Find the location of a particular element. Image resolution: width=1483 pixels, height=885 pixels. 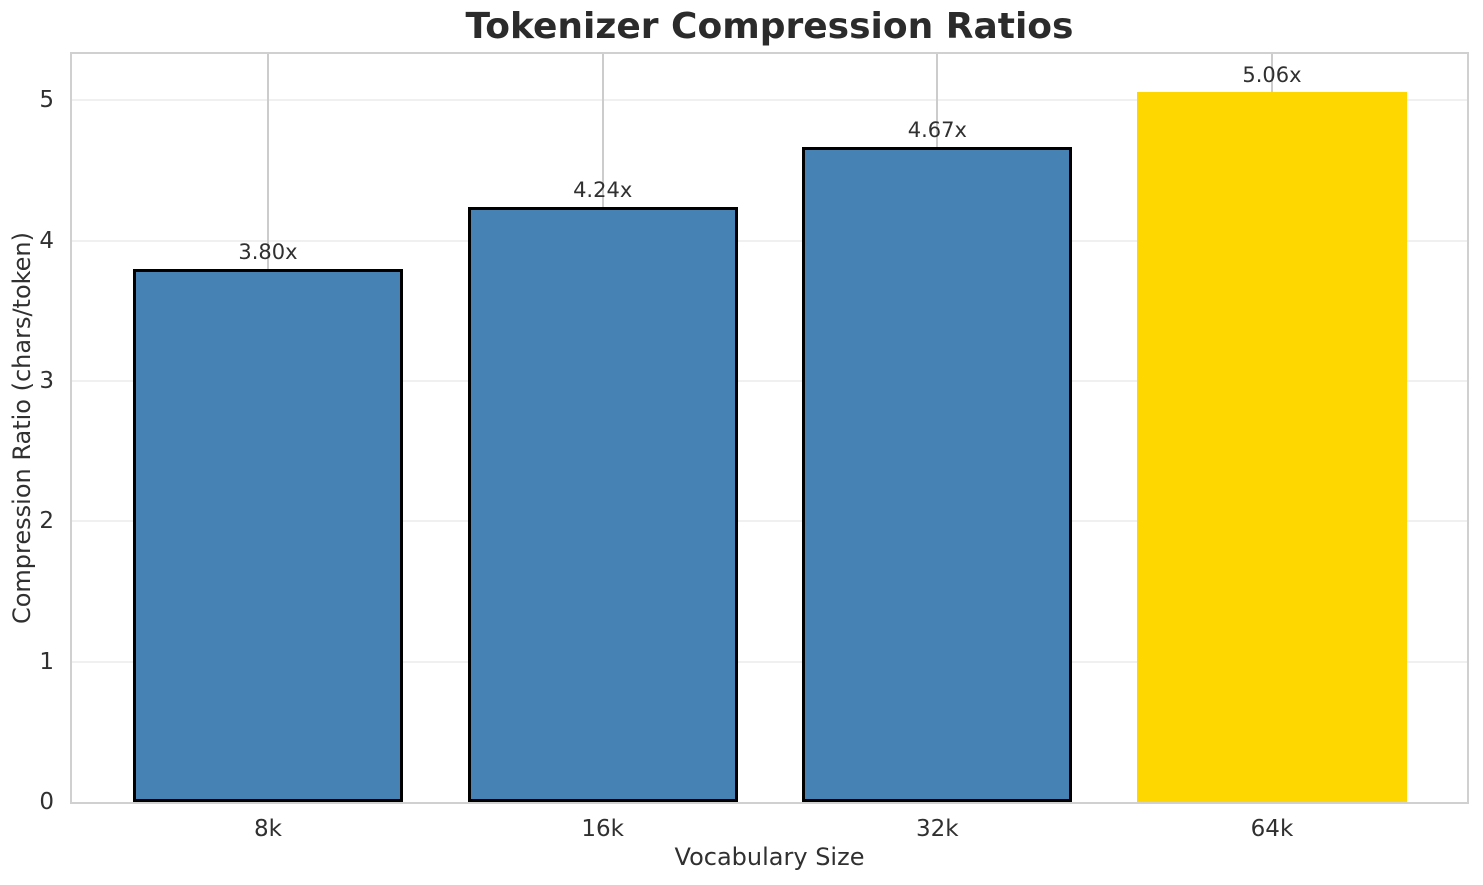

chart-title: Tokenizer Compression Ratios is located at coordinates (769, 26).